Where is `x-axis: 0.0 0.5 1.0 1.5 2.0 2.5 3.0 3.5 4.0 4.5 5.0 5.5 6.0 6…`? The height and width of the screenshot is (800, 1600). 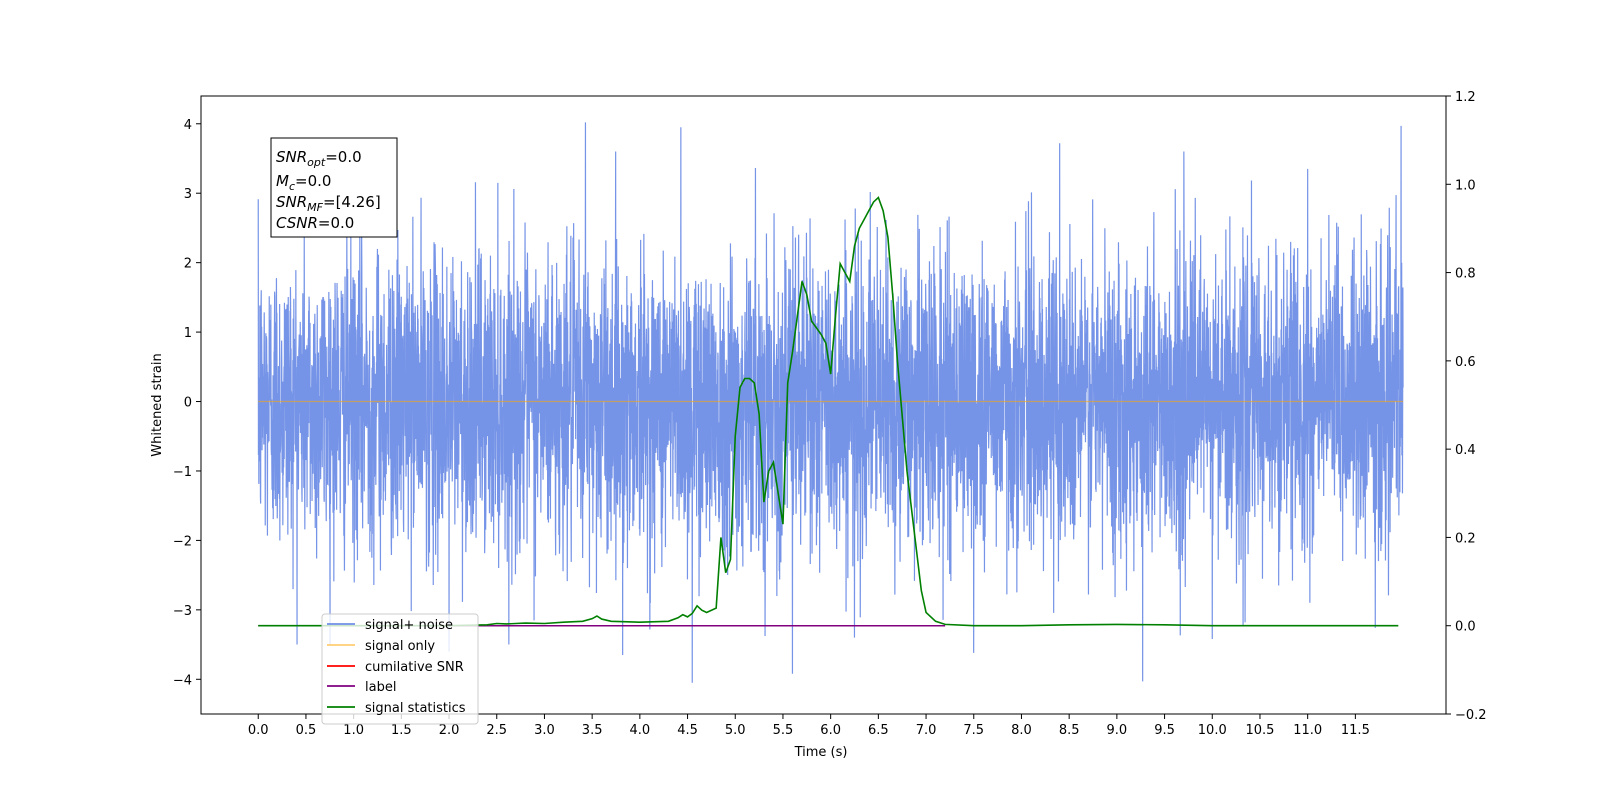
x-axis: 0.0 0.5 1.0 1.5 2.0 2.5 3.0 3.5 4.0 4.5 5.0 5.5 6.0 6… is located at coordinates (809, 726).